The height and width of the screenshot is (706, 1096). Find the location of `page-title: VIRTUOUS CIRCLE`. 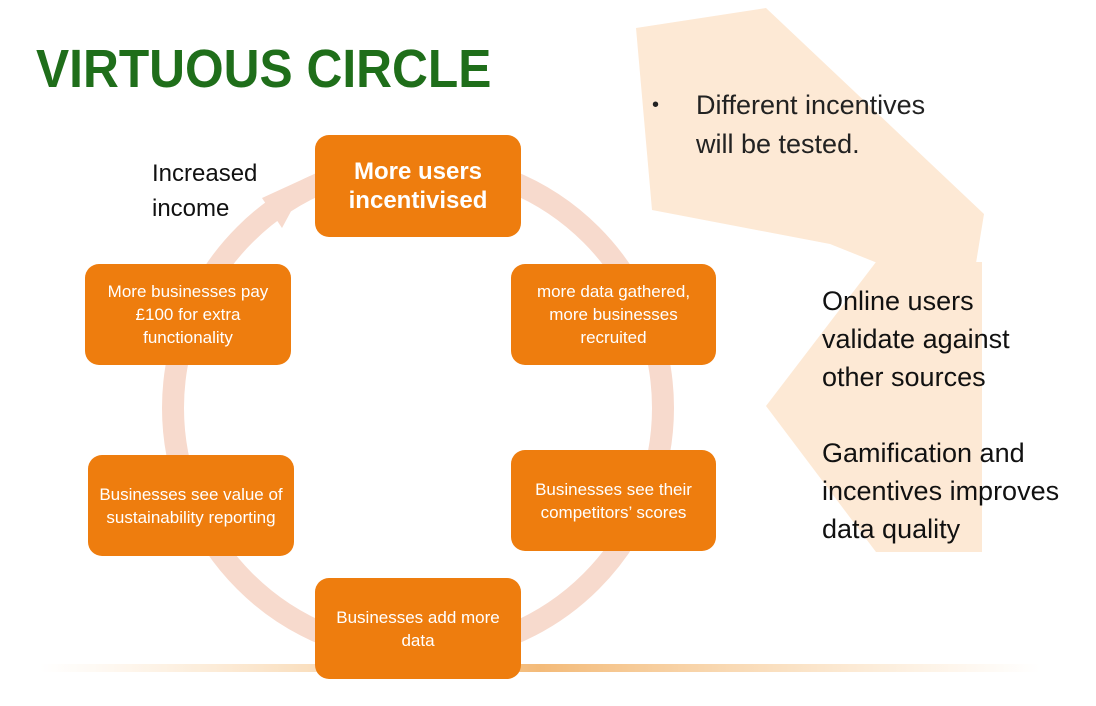

page-title: VIRTUOUS CIRCLE is located at coordinates (264, 69).